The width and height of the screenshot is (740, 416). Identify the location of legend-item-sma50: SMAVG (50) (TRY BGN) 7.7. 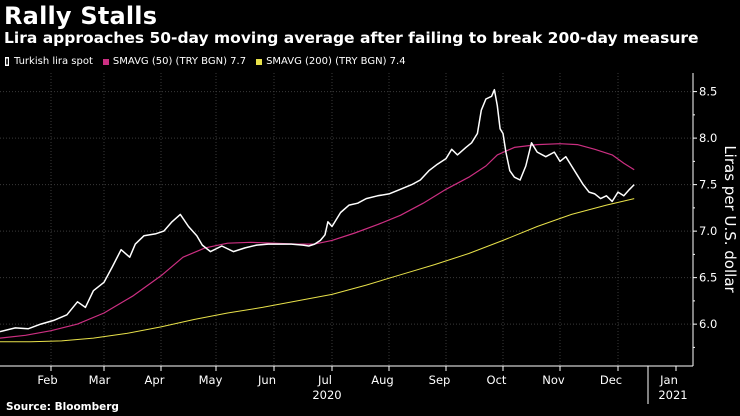
(174, 61).